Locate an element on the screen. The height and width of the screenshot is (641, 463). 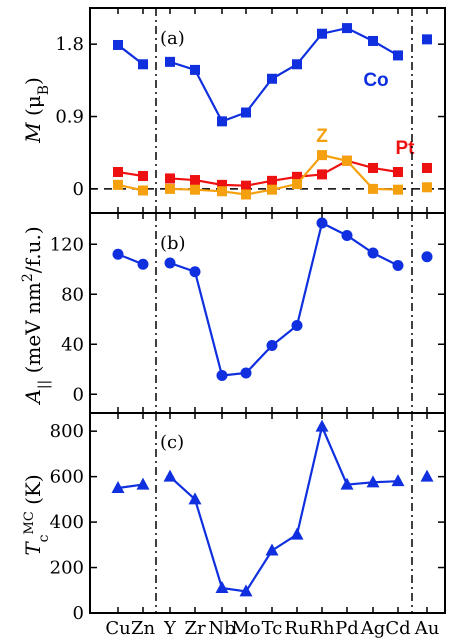
panel-a-ylabel: M (μB) is located at coordinates (36, 110).